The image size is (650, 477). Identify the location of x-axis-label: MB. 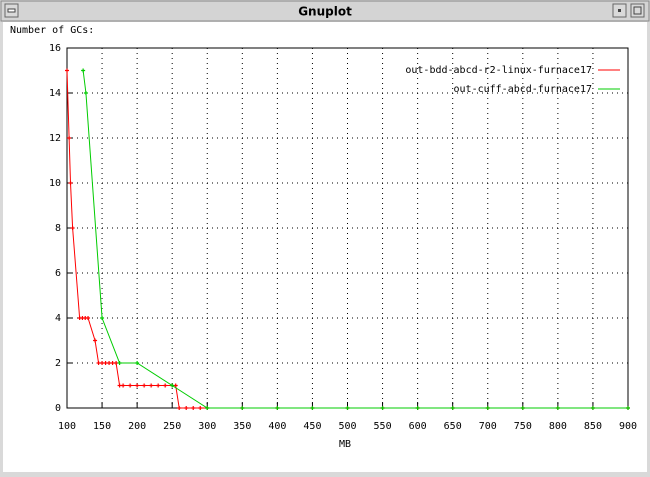
(345, 444).